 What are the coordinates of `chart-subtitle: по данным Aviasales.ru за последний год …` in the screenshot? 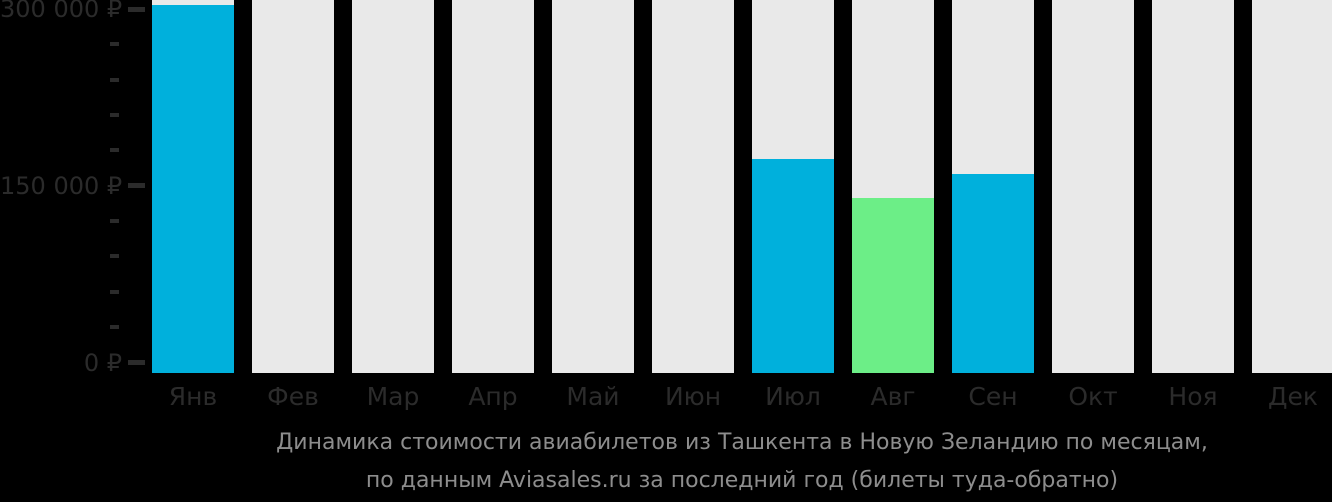 It's located at (742, 480).